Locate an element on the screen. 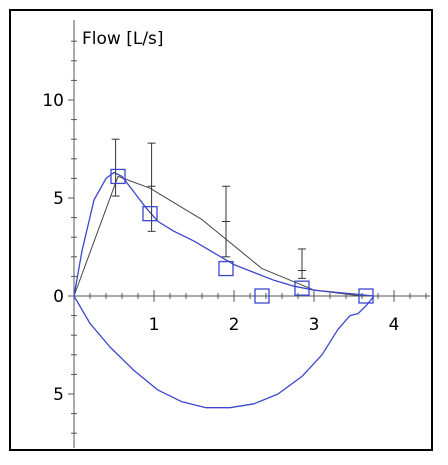 The width and height of the screenshot is (448, 465). y-axis-label: Flow [L/s] is located at coordinates (123, 39).